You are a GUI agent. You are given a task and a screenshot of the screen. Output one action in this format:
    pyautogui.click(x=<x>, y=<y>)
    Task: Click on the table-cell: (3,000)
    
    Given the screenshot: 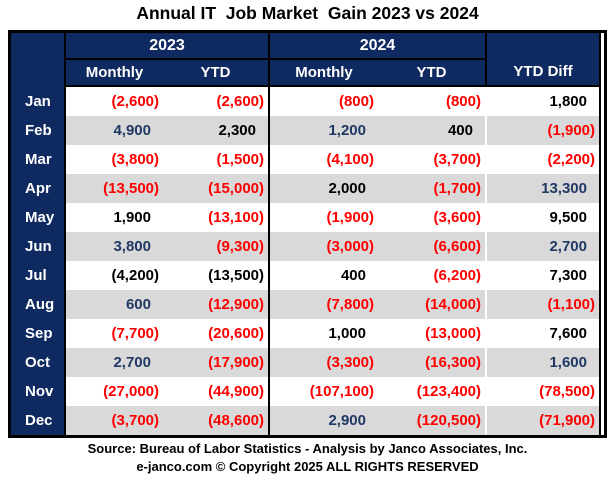 What is the action you would take?
    pyautogui.click(x=324, y=246)
    